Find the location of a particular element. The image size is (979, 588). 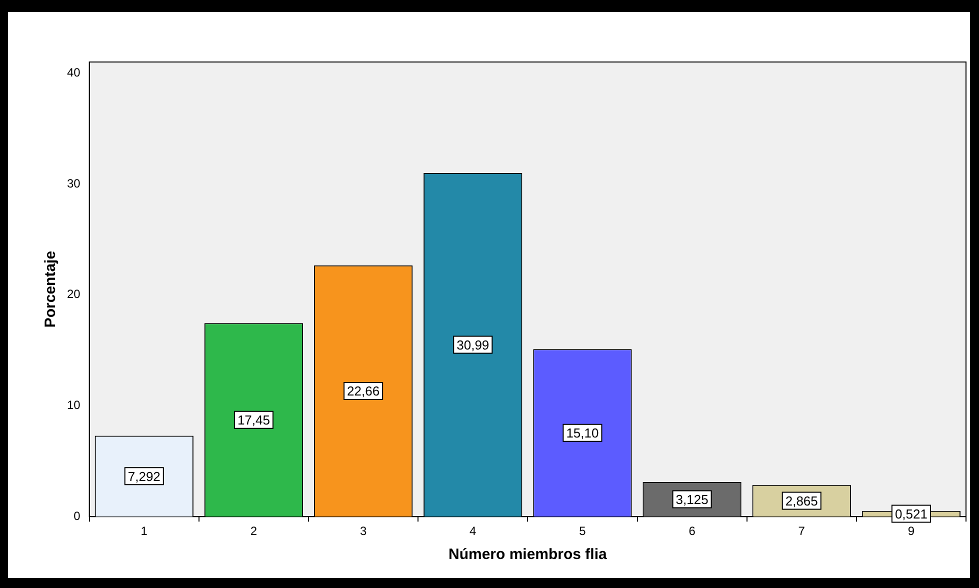

data-label: 15,10 is located at coordinates (582, 432).